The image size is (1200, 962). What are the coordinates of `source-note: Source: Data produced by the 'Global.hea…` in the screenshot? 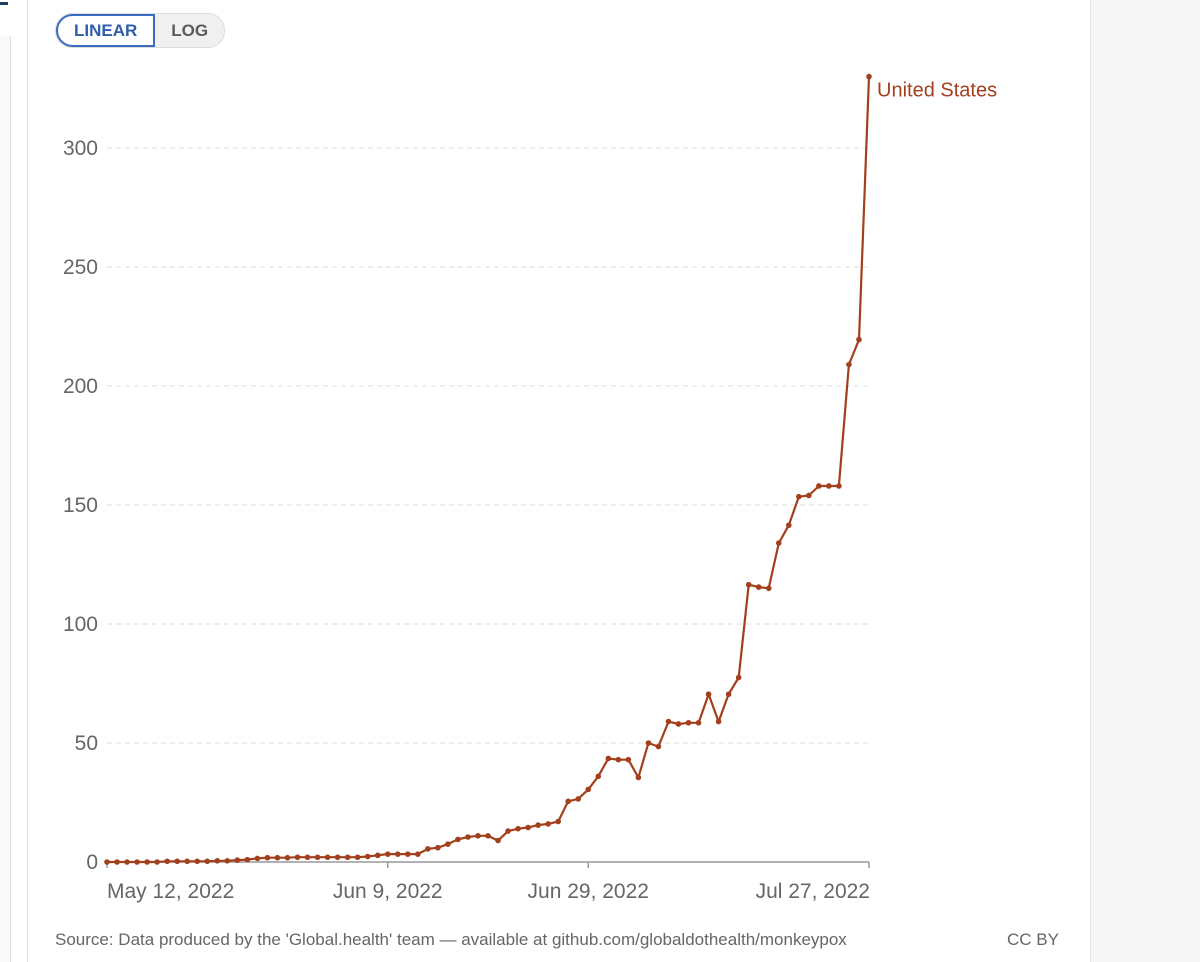 It's located at (451, 939).